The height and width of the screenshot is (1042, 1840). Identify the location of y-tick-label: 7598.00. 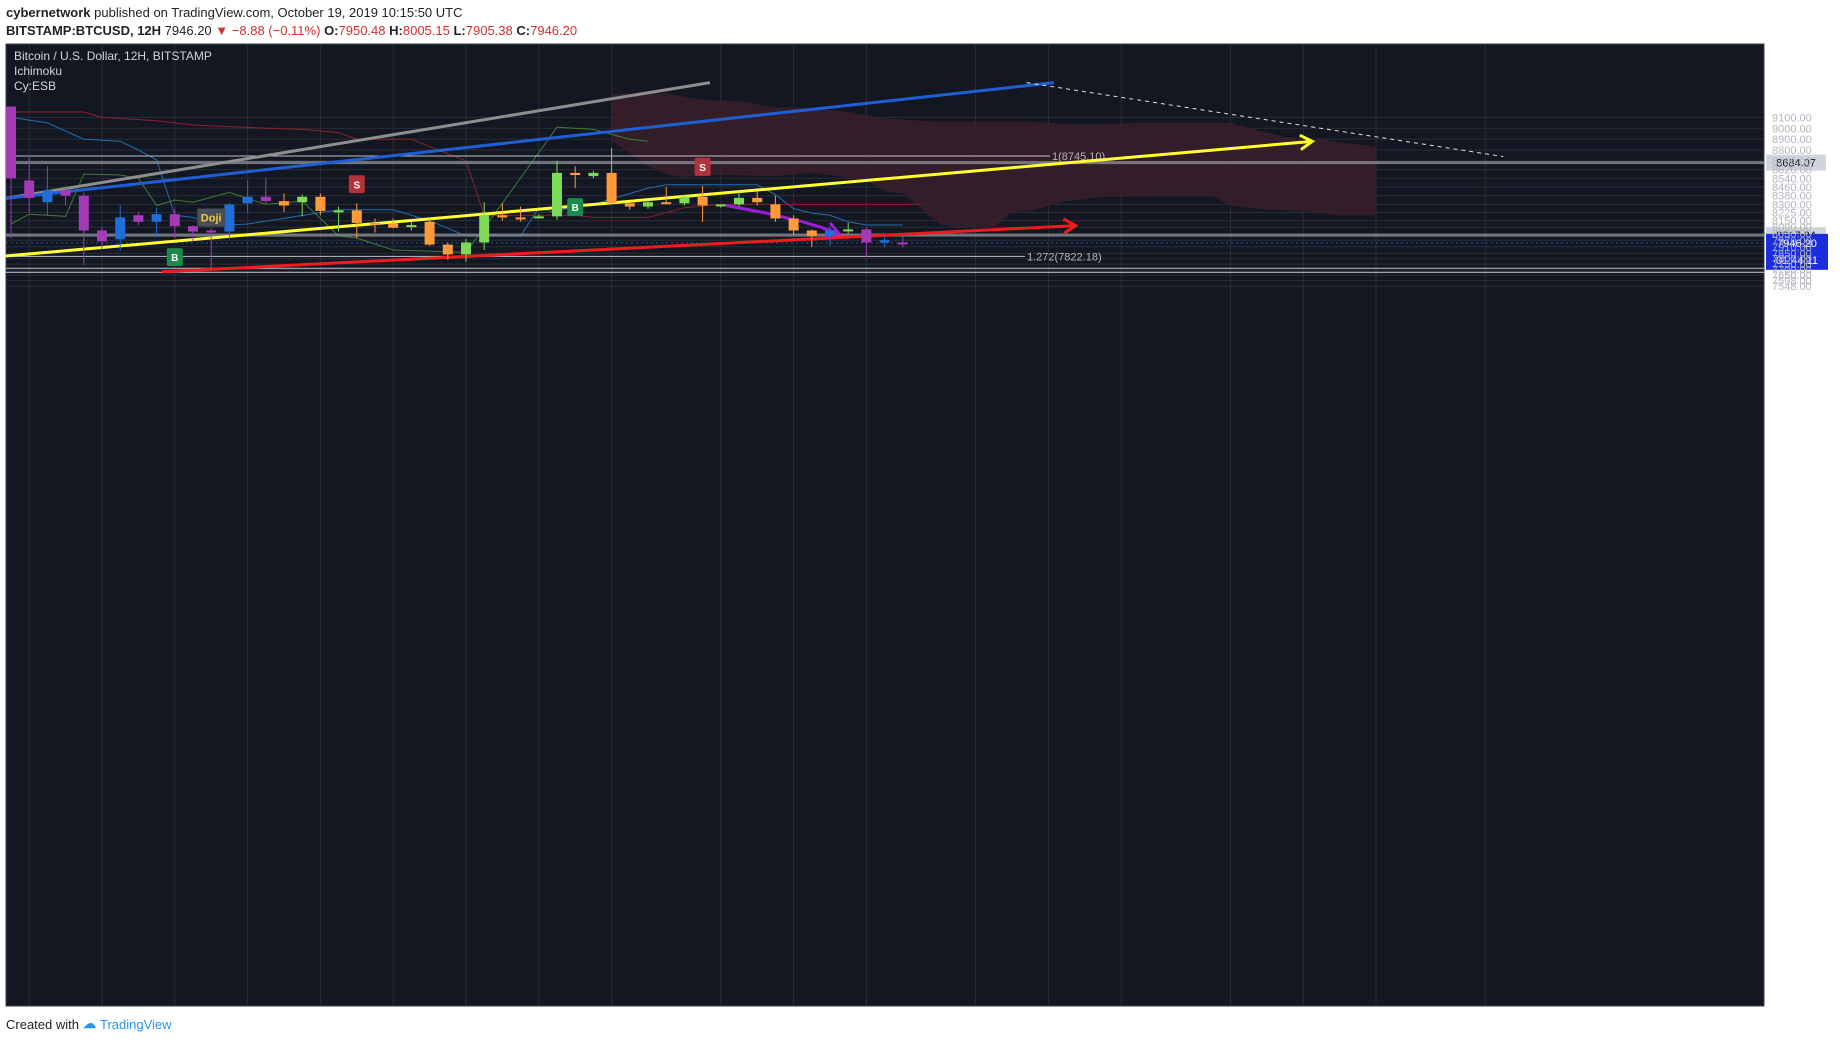
(1792, 282).